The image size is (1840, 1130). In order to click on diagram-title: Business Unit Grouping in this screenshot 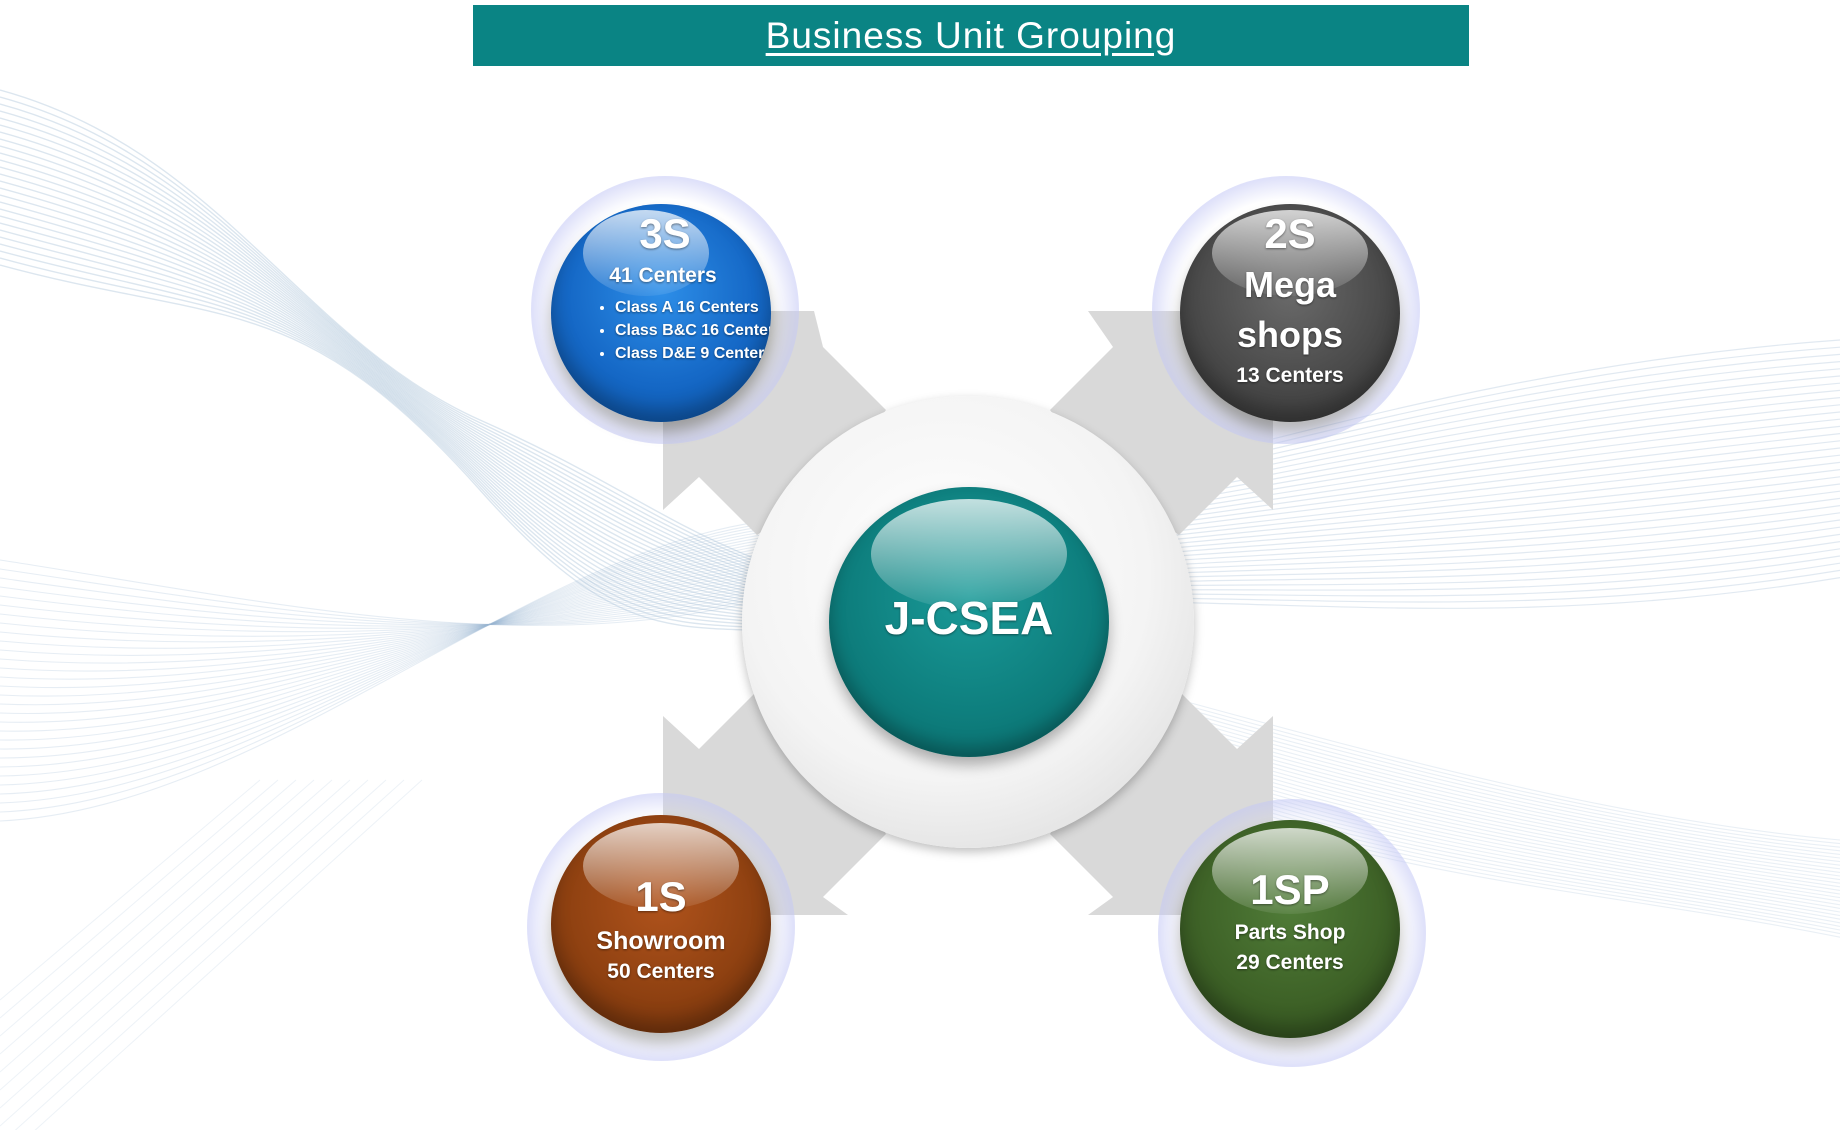, I will do `click(971, 35)`.